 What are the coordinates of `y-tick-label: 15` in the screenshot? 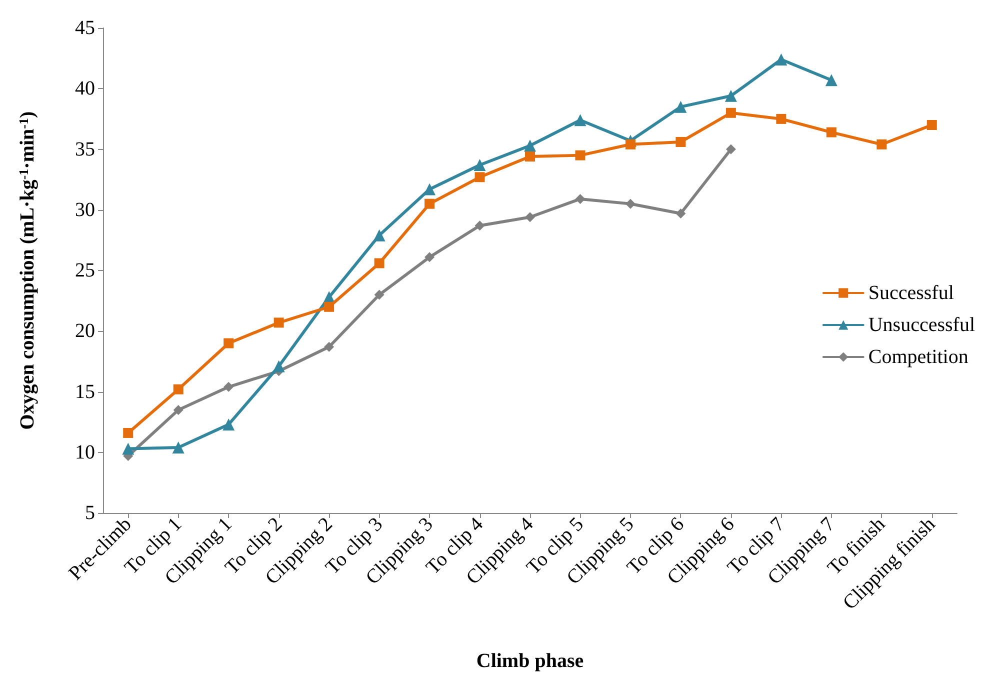 It's located at (85, 391).